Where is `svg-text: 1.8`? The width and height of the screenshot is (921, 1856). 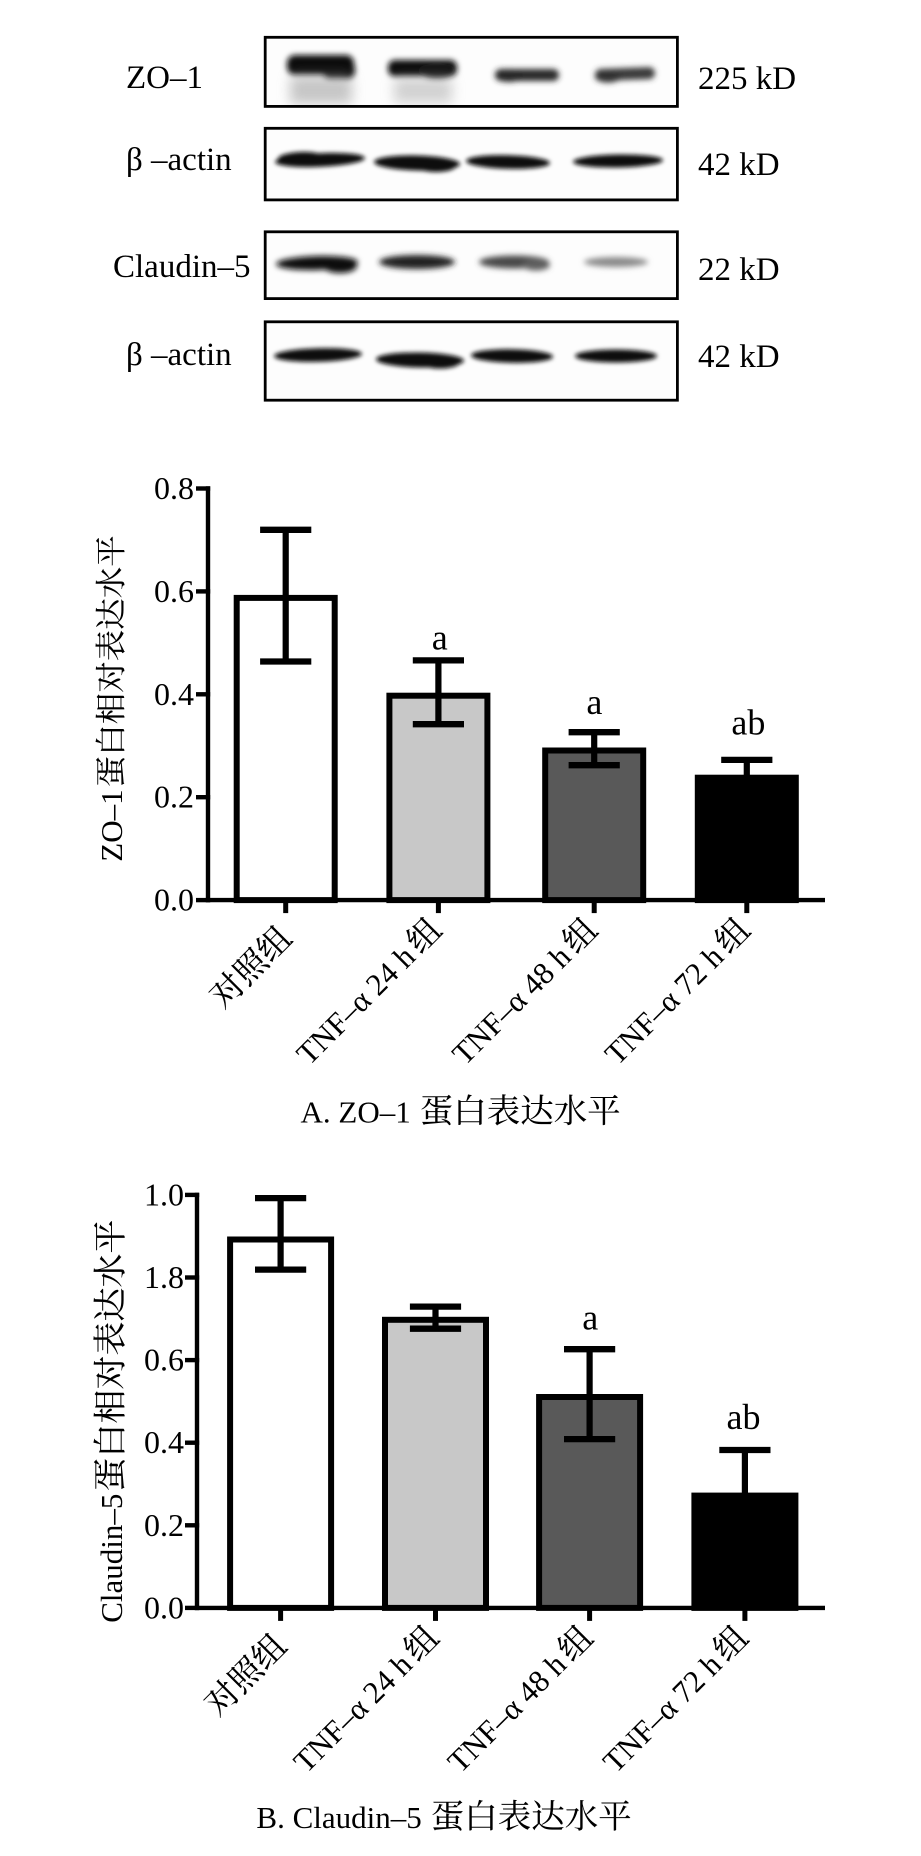
svg-text: 1.8 is located at coordinates (164, 1277).